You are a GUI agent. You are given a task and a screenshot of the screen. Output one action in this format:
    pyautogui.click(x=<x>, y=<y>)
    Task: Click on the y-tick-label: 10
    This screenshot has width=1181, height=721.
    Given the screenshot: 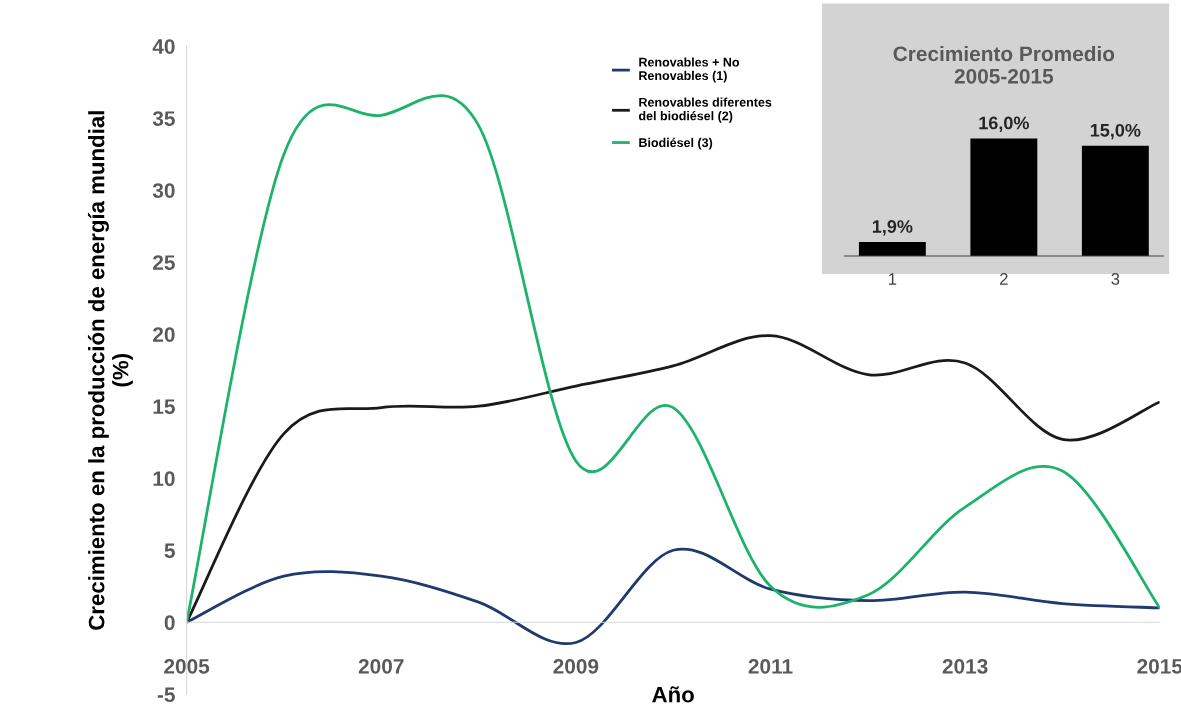 What is the action you would take?
    pyautogui.click(x=164, y=479)
    